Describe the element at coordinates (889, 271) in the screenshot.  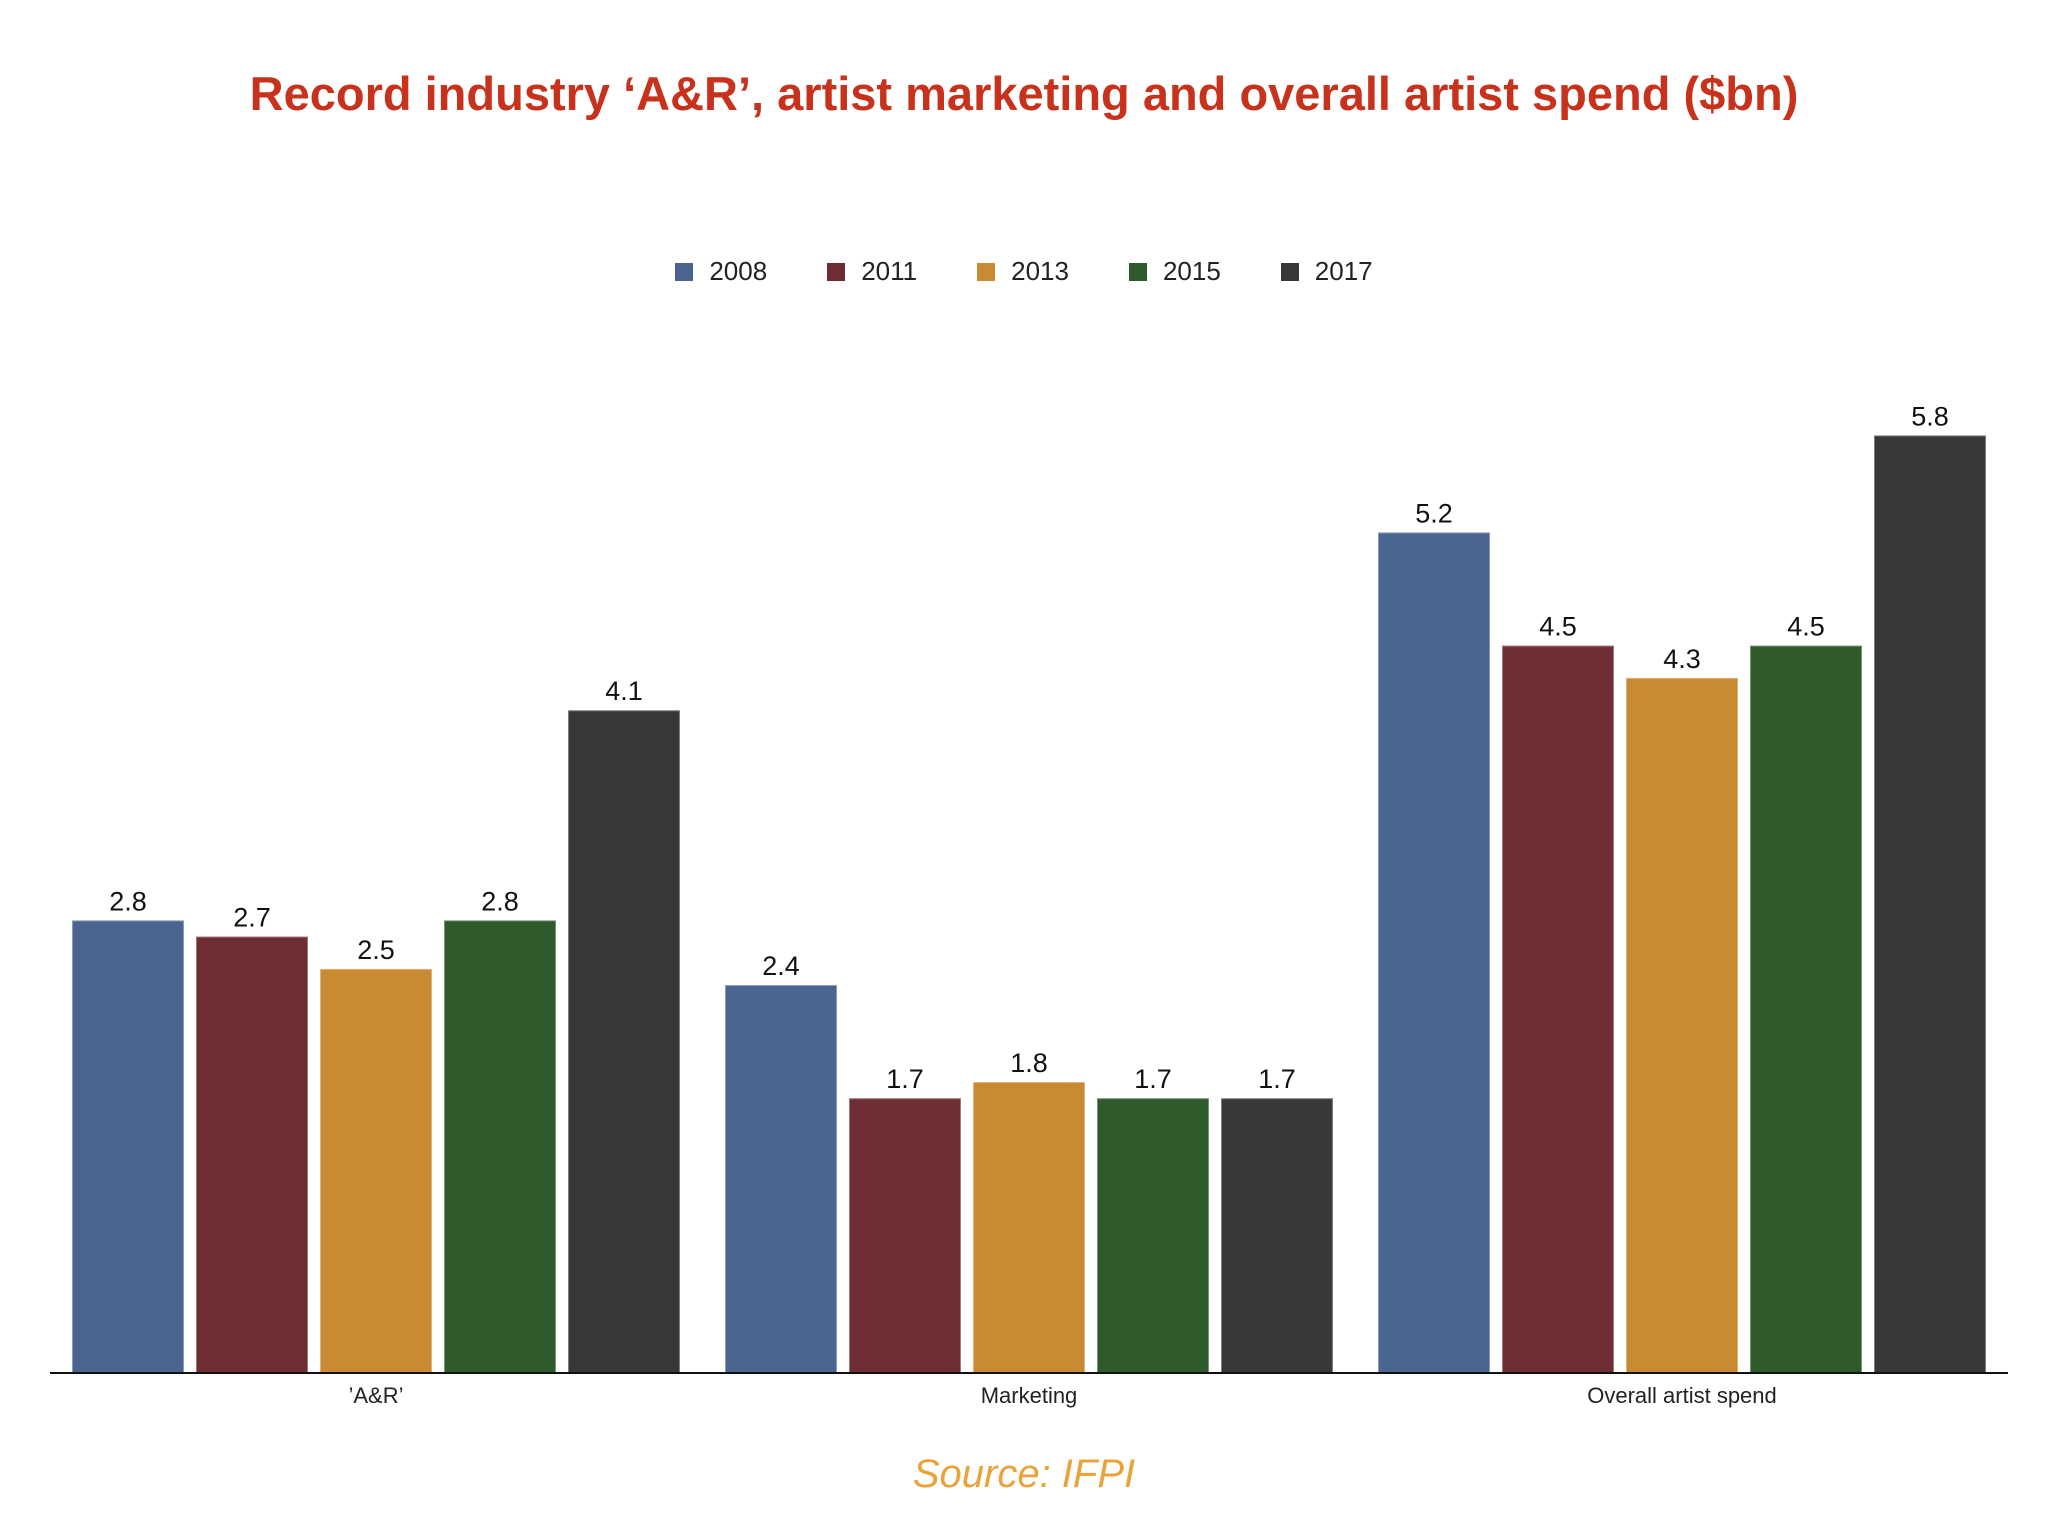
I see `legend-label: 2011` at that location.